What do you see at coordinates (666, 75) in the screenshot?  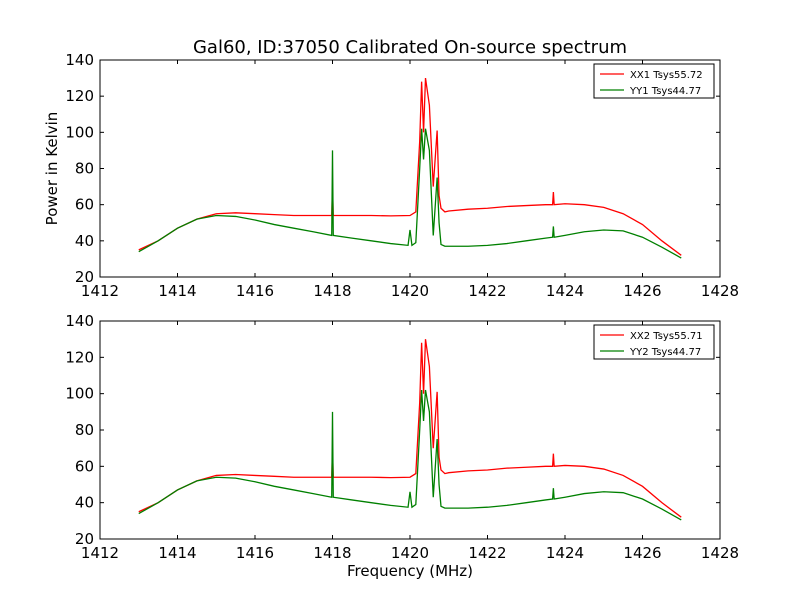 I see `legend-entry: XX1 Tsys55.72` at bounding box center [666, 75].